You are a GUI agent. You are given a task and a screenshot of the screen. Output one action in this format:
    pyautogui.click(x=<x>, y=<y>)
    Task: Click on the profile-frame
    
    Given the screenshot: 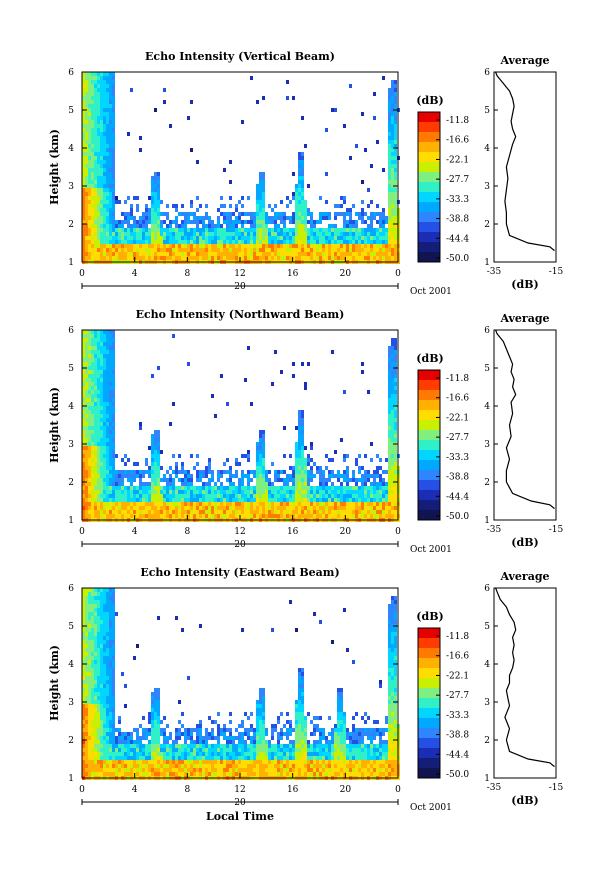 What is the action you would take?
    pyautogui.click(x=525, y=425)
    